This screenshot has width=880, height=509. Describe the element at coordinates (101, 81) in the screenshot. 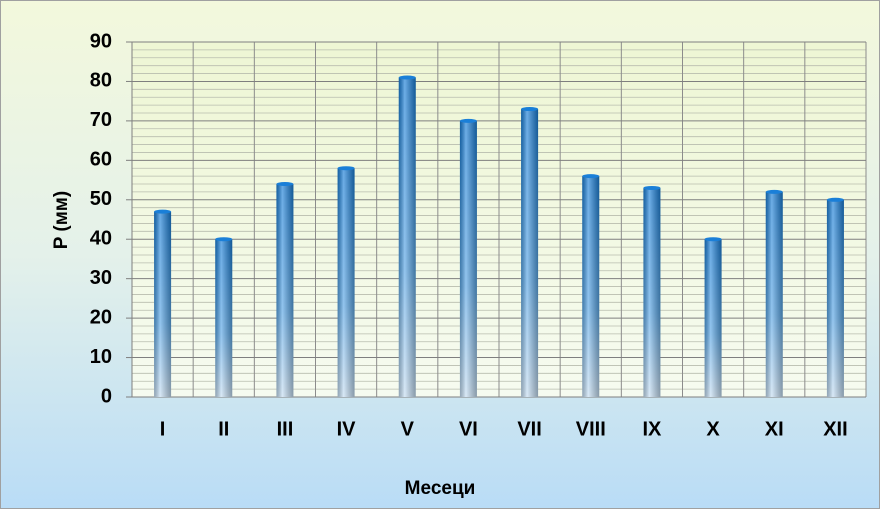

I see `y-tick-label: 80` at that location.